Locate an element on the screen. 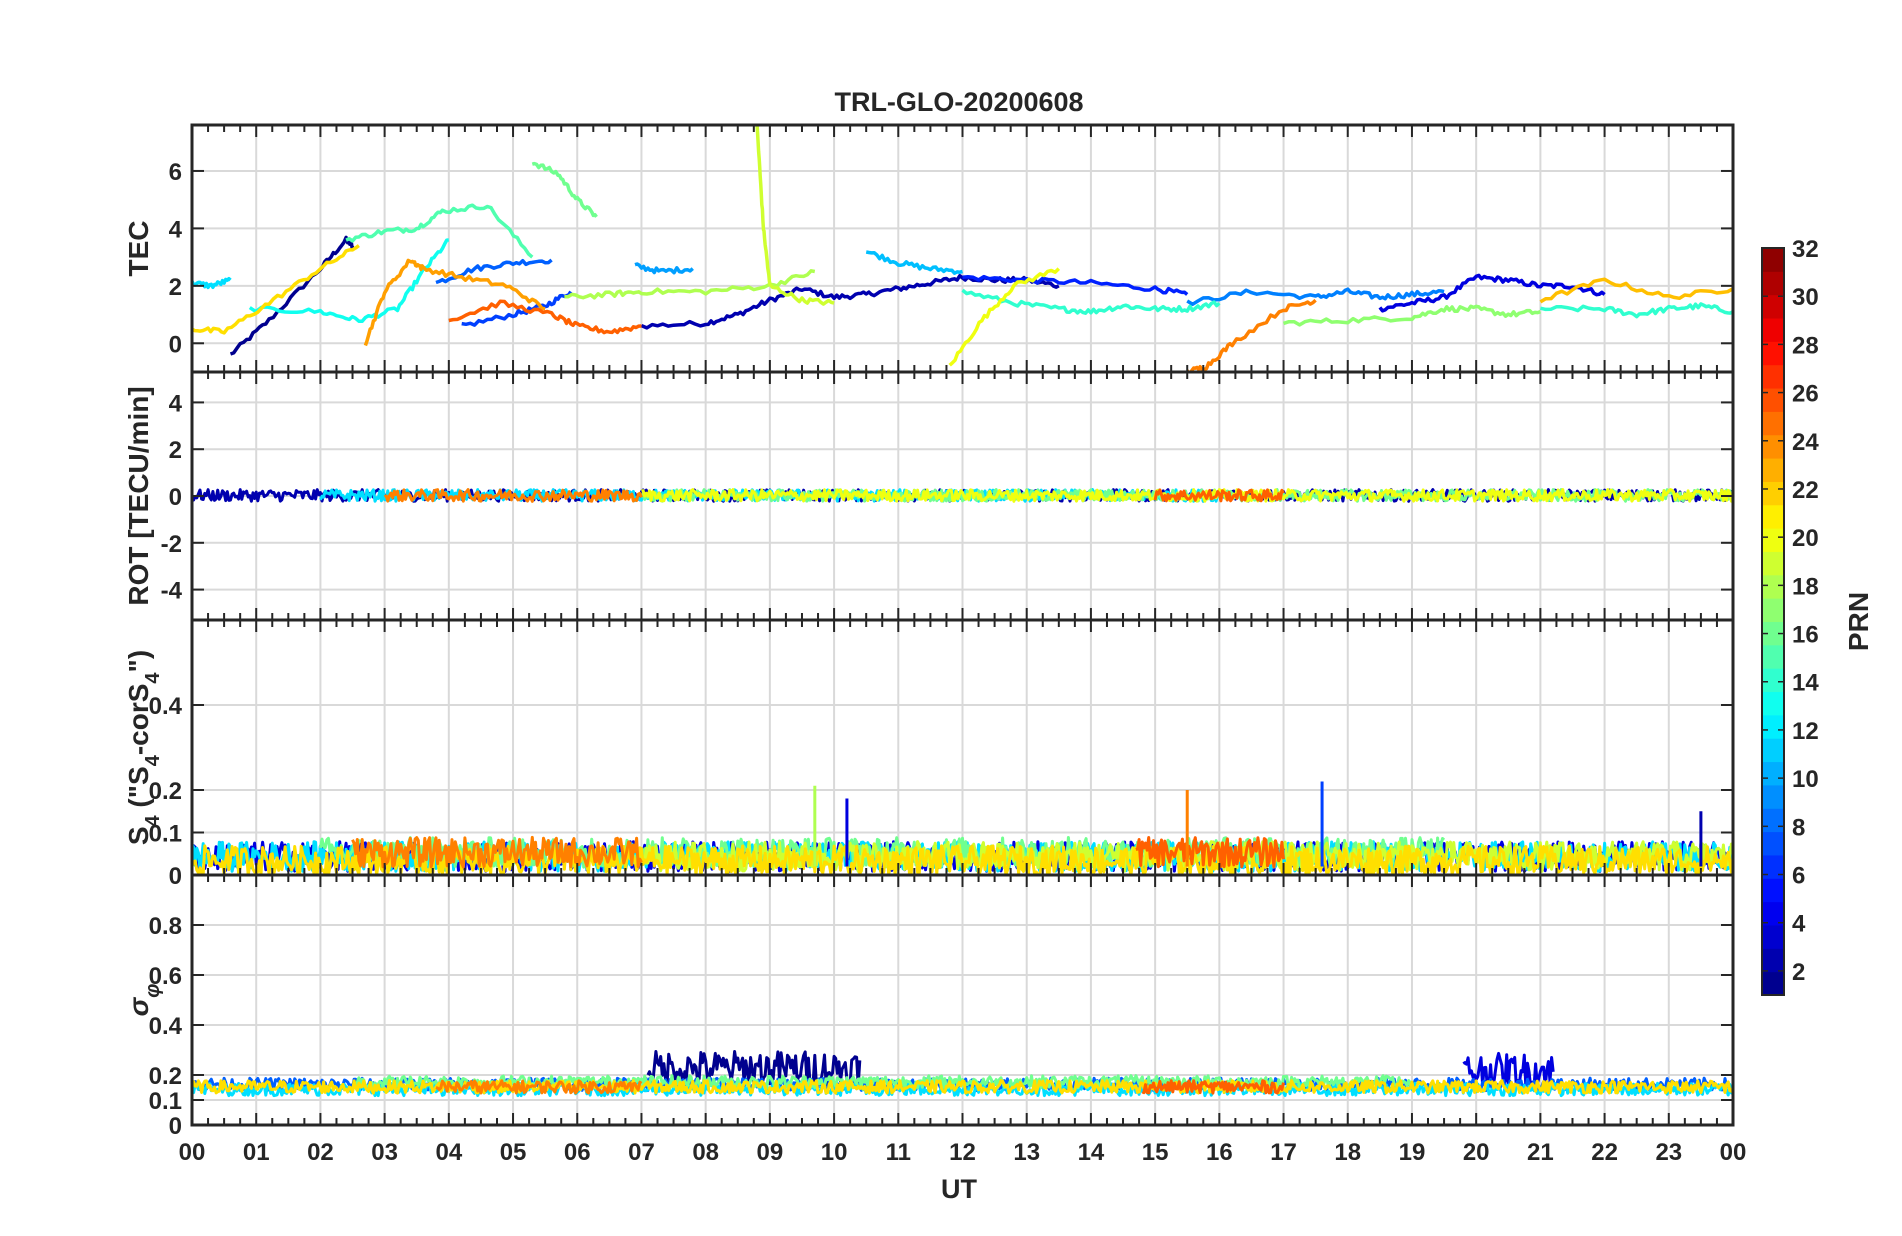 Image resolution: width=1902 pixels, height=1236 pixels. x-tick-label: 07 is located at coordinates (641, 1152).